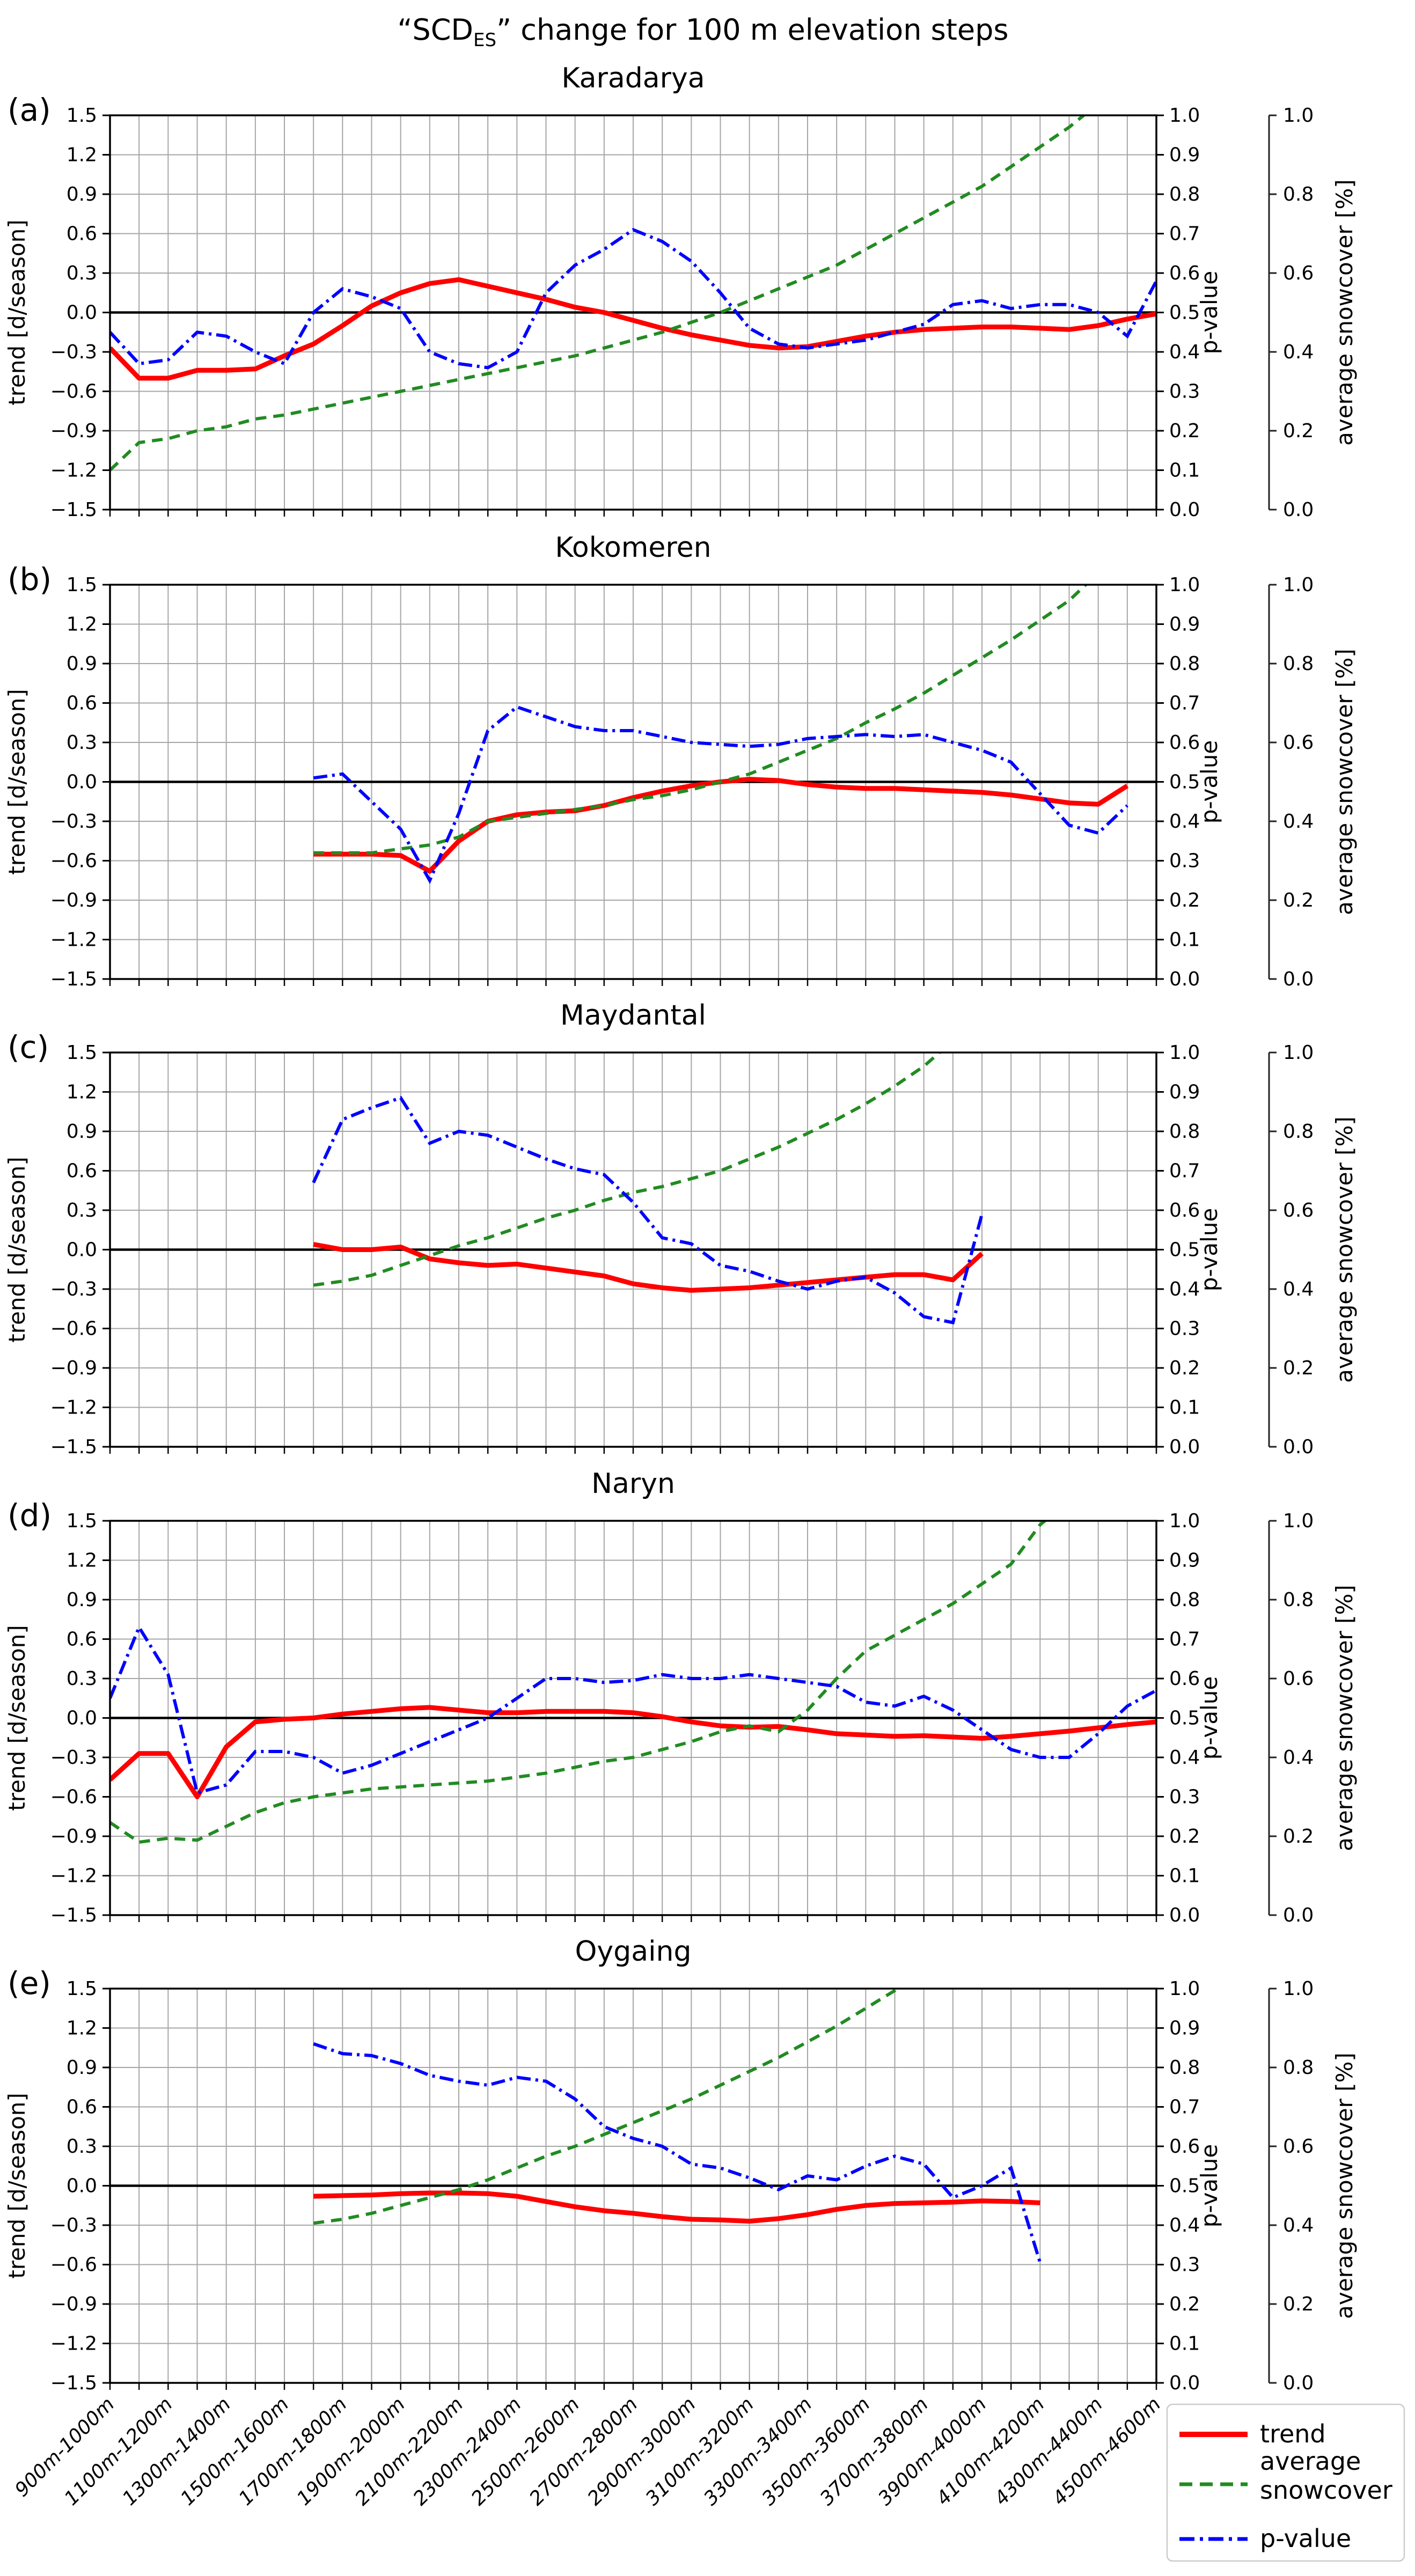  Describe the element at coordinates (292, 2451) in the screenshot. I see `x-tick-label: 1700m-1800m` at that location.